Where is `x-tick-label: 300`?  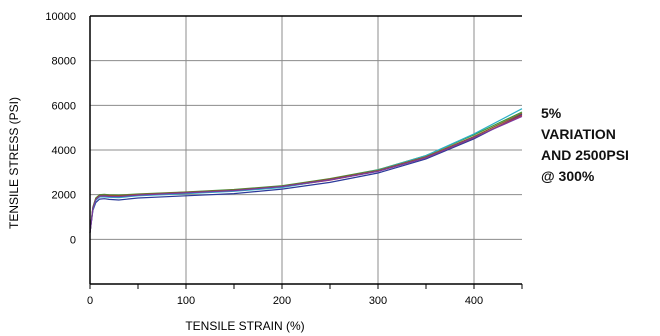
x-tick-label: 300 is located at coordinates (378, 301).